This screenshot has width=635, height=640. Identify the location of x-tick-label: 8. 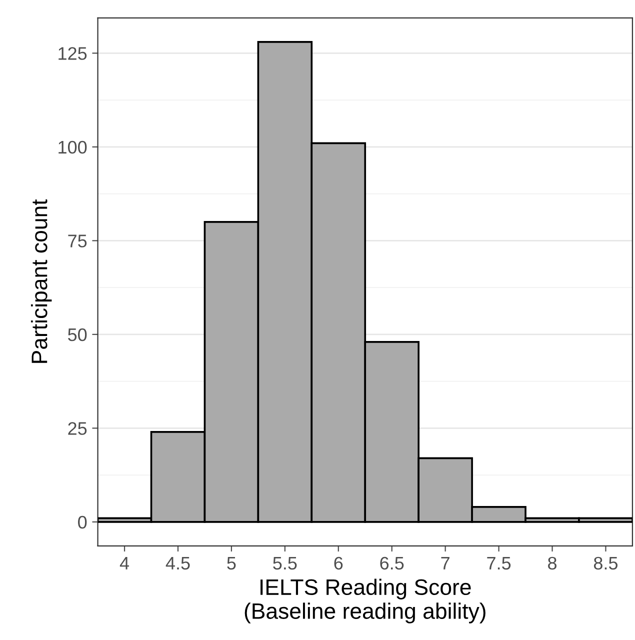
(552, 563).